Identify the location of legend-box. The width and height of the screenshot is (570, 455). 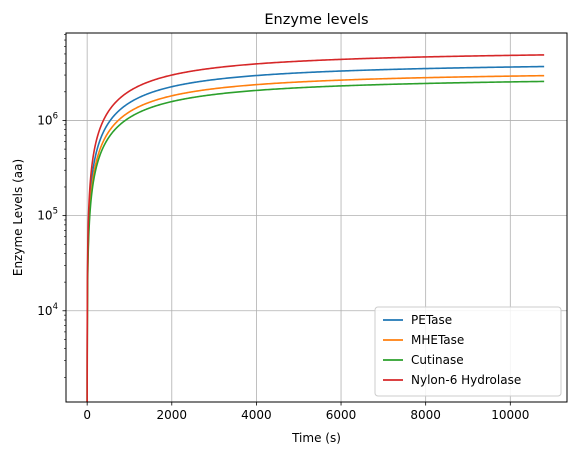
(468, 351).